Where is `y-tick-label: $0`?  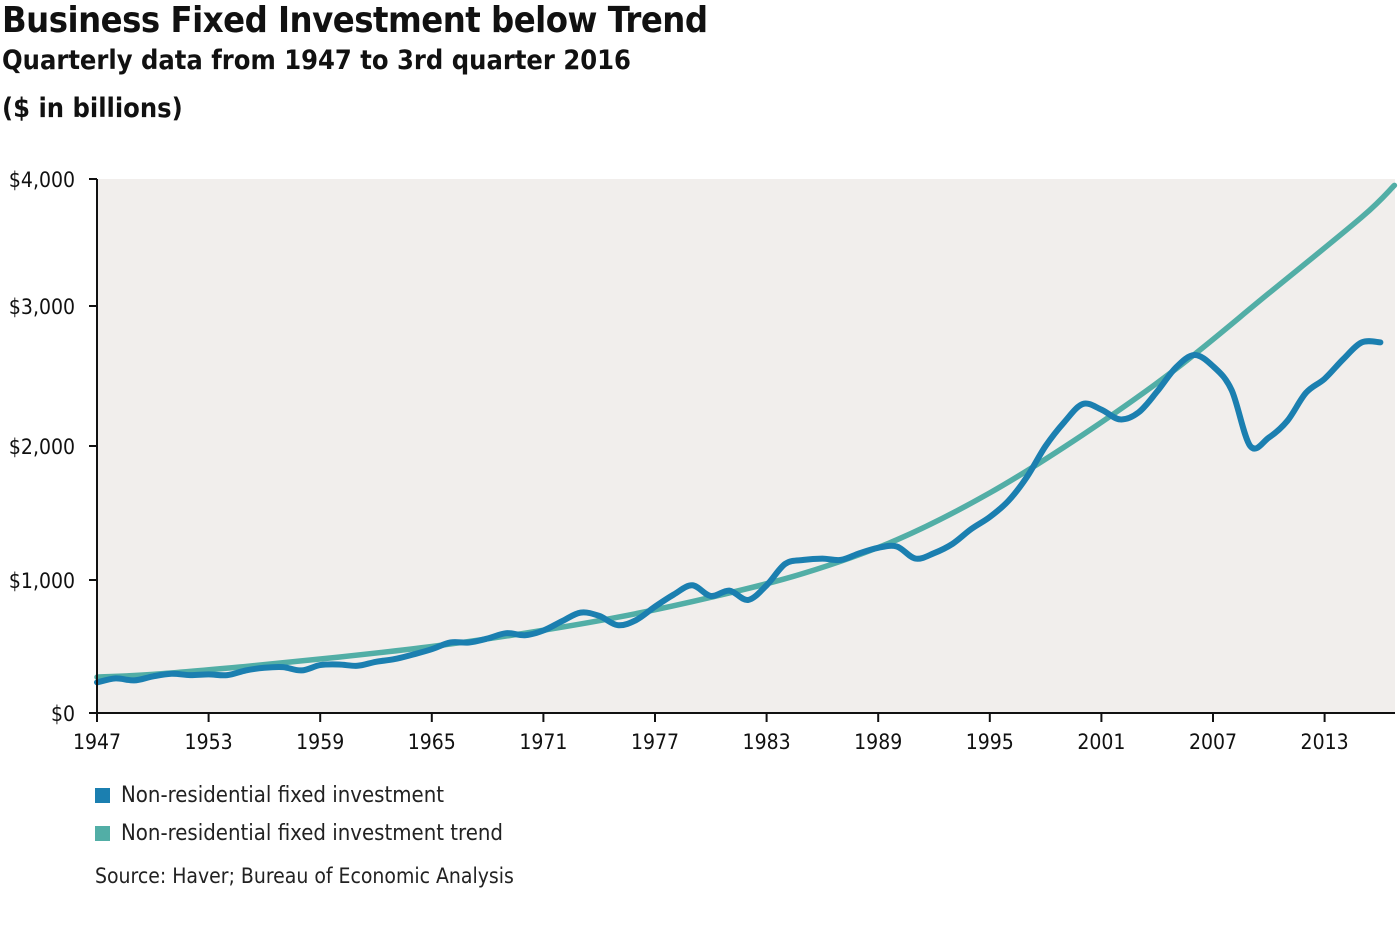 y-tick-label: $0 is located at coordinates (63, 714).